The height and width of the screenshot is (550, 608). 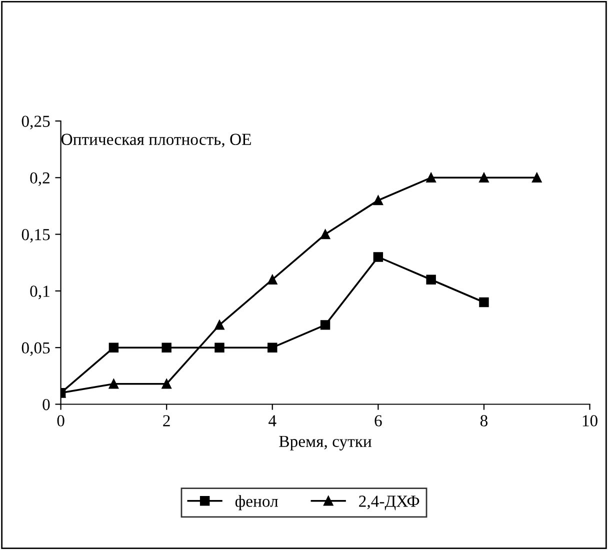 What do you see at coordinates (156, 141) in the screenshot?
I see `y-axis-title: Оптическая плотность, ОЕ` at bounding box center [156, 141].